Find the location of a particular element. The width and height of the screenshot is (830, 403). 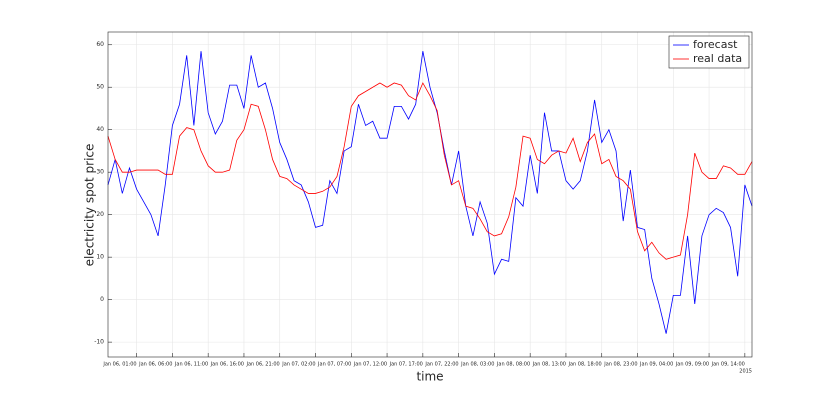

y-tick-label: 10 is located at coordinates (100, 257).